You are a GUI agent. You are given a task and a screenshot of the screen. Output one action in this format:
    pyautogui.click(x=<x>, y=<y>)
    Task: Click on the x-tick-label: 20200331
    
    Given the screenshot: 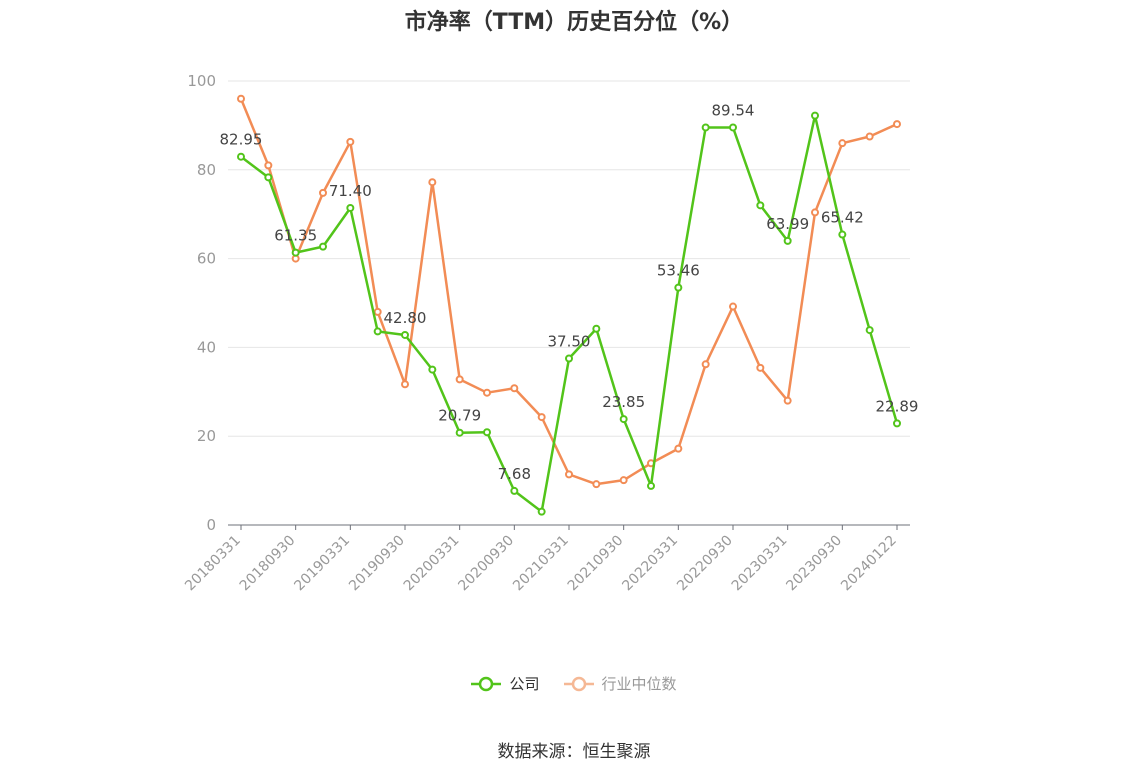 What is the action you would take?
    pyautogui.click(x=432, y=564)
    